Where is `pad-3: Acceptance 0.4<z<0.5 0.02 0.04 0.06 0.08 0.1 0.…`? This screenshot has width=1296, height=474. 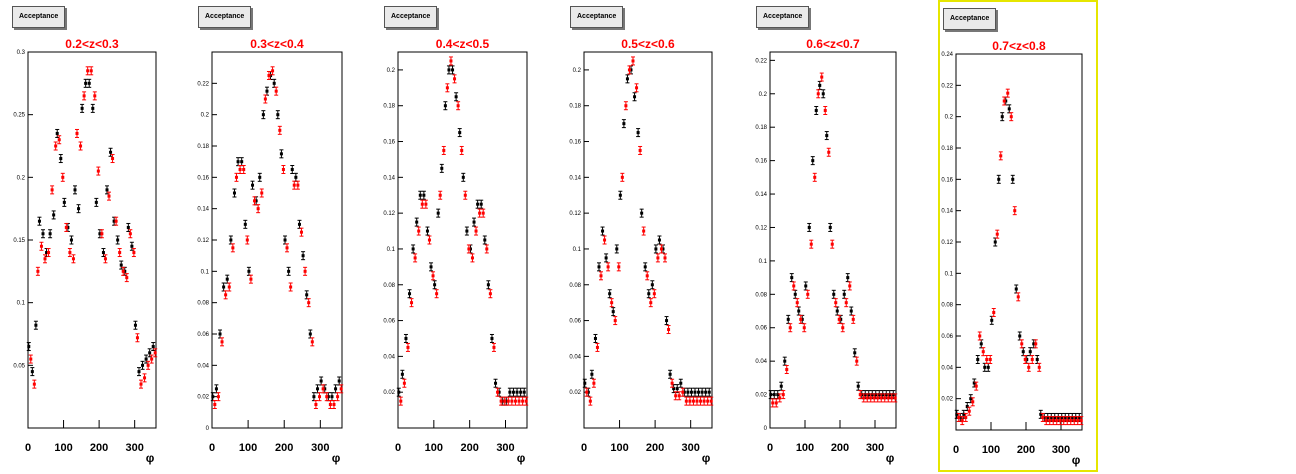 pad-3: Acceptance 0.4<z<0.5 0.02 0.04 0.06 0.08 0.1 0.… is located at coordinates (465, 236).